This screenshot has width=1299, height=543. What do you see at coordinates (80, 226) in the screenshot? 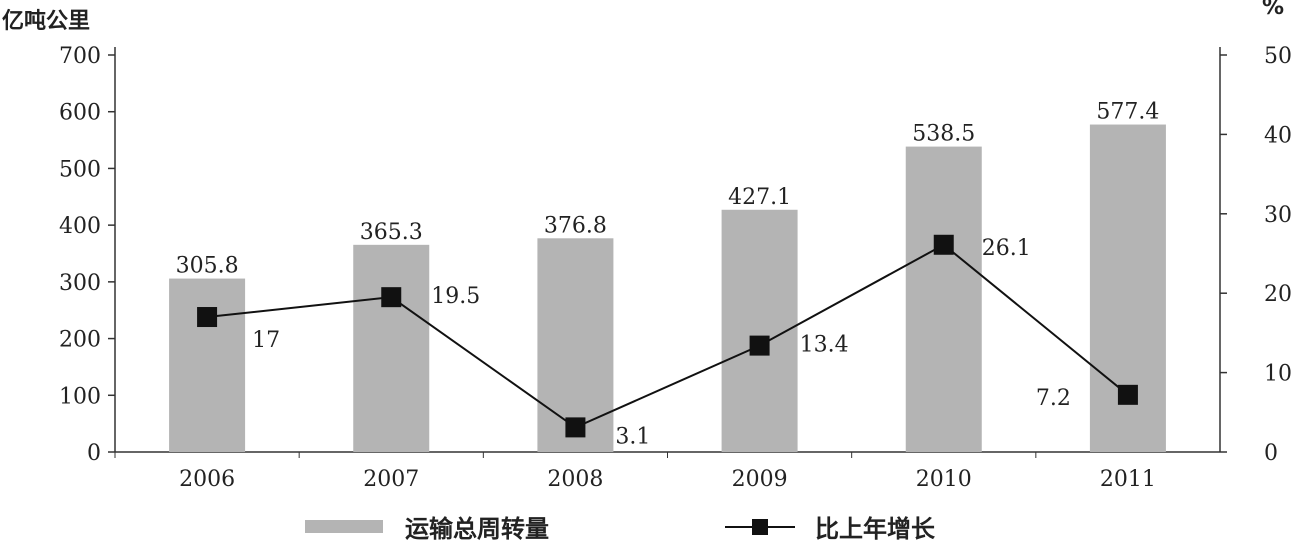
I see `left-tick-label: 400` at bounding box center [80, 226].